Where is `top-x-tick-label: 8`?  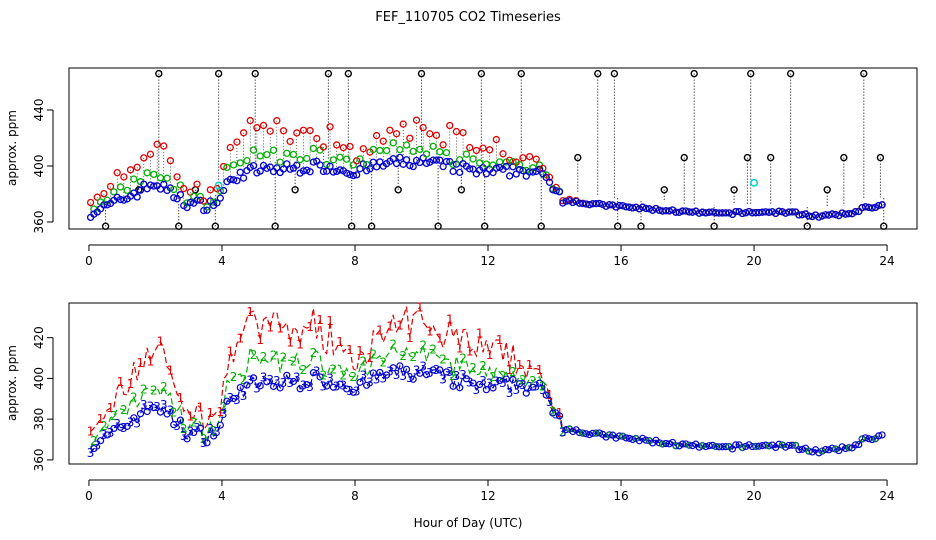 top-x-tick-label: 8 is located at coordinates (355, 261).